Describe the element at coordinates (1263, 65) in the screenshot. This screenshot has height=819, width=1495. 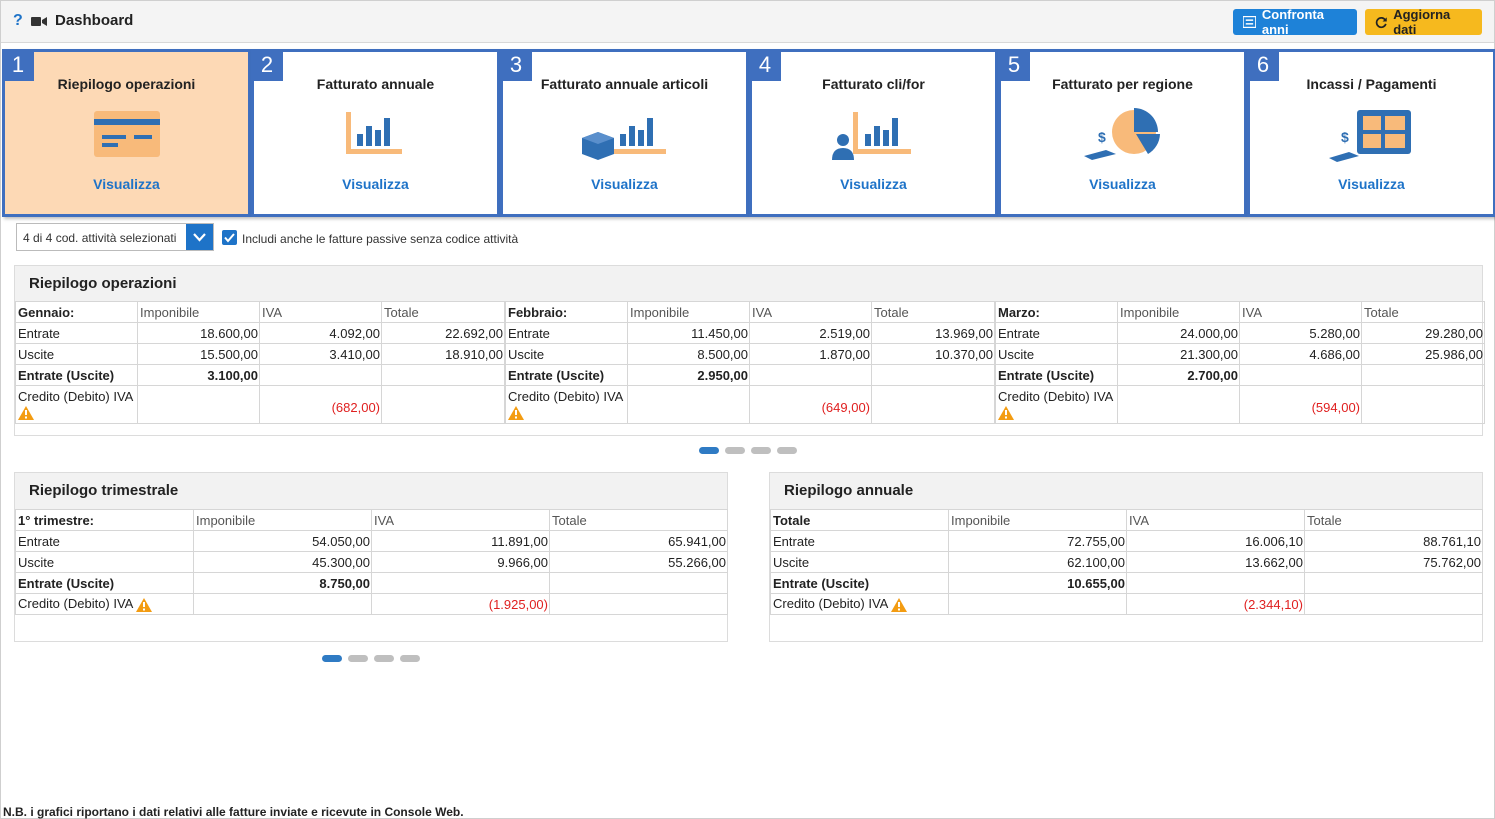
I see `tile-number: 6` at that location.